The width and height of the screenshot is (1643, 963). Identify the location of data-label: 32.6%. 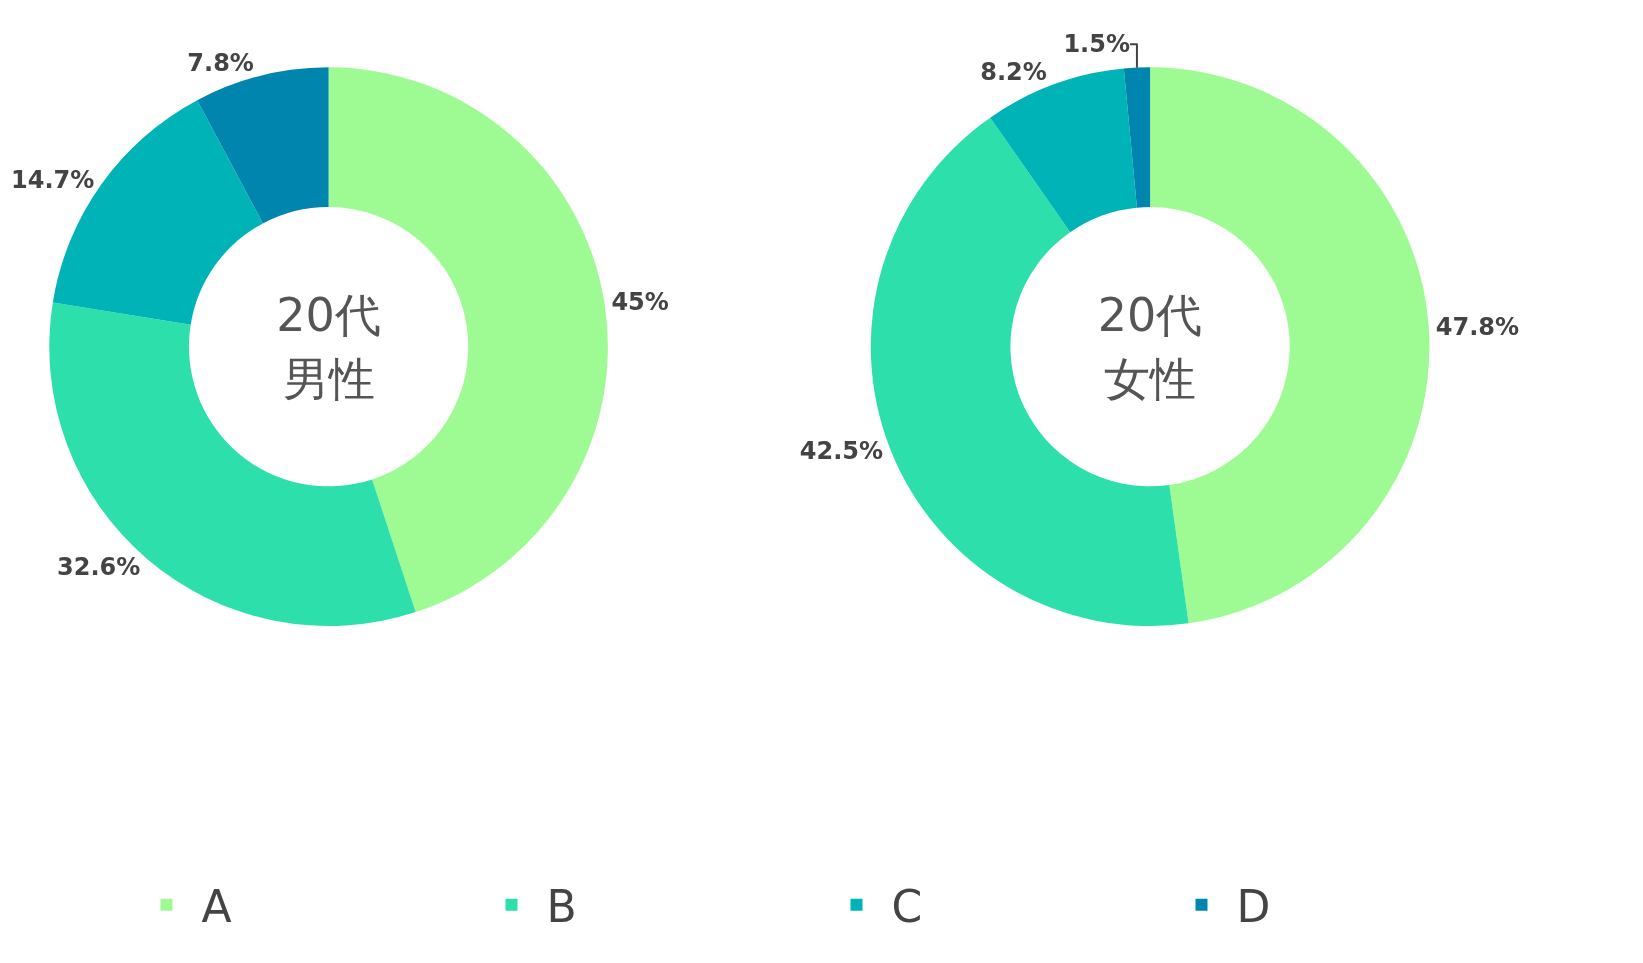
(99, 567).